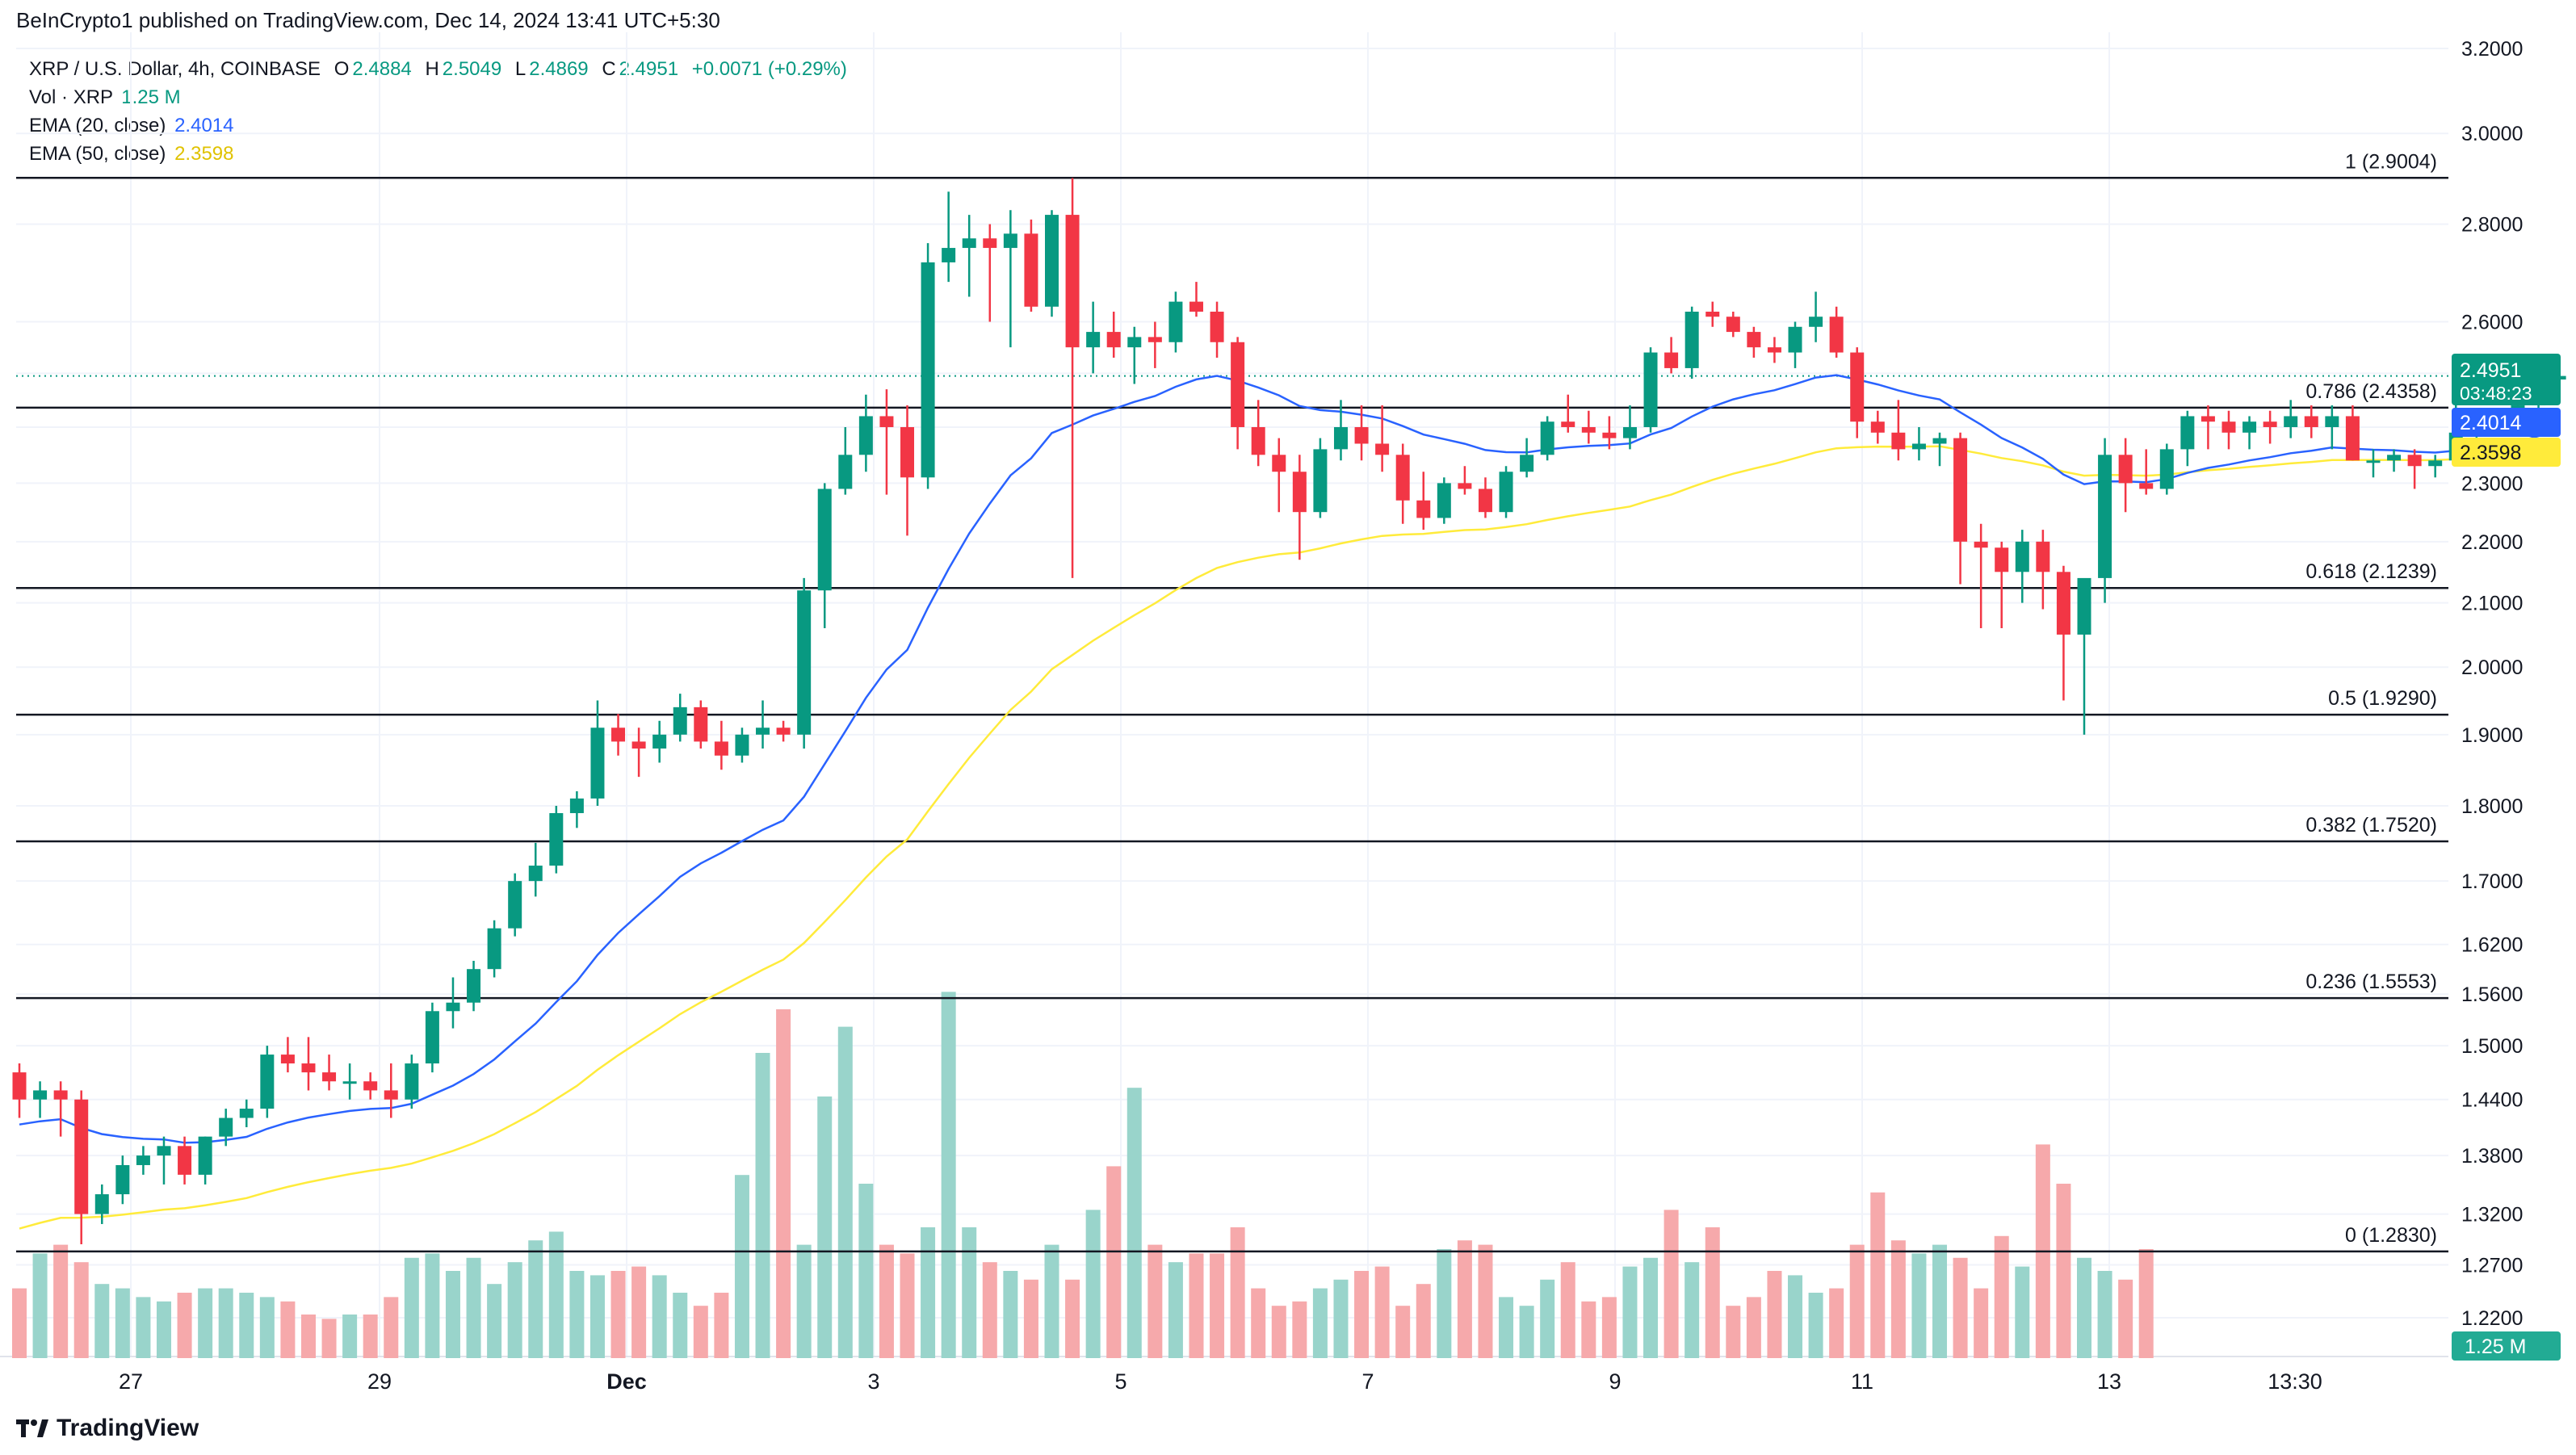  Describe the element at coordinates (2109, 1381) in the screenshot. I see `time-tick-label: 13` at that location.